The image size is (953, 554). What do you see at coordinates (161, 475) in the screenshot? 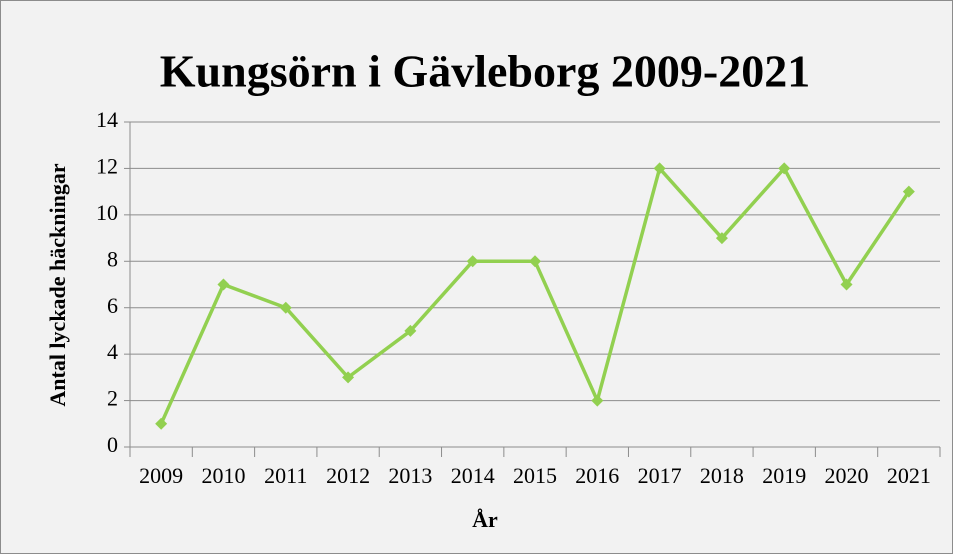
I see `x-tick-label: 2009` at bounding box center [161, 475].